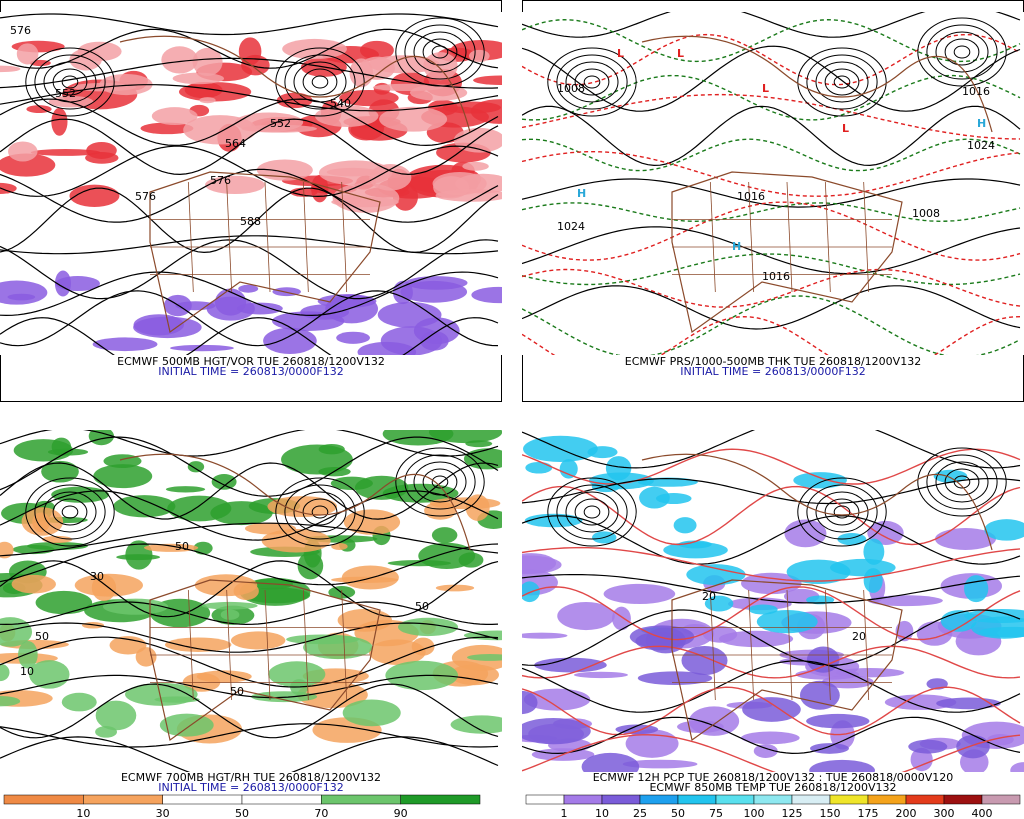  What do you see at coordinates (571, 88) in the screenshot?
I see `contour-label: 1008` at bounding box center [571, 88].